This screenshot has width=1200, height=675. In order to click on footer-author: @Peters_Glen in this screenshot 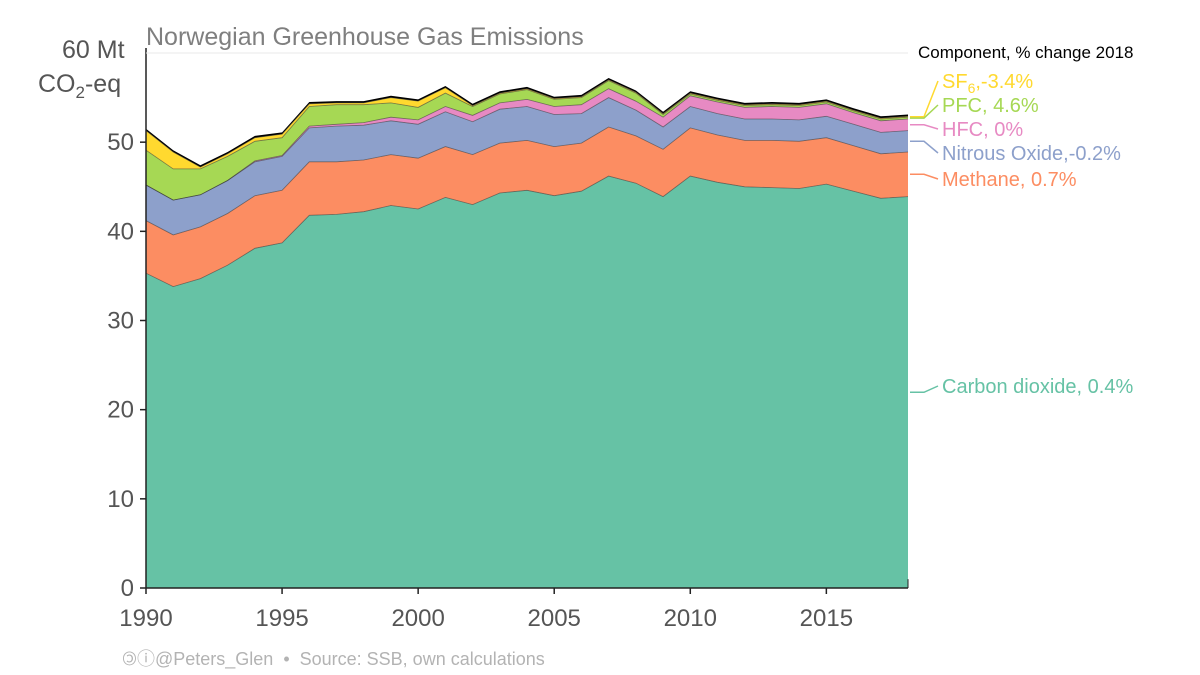, I will do `click(214, 659)`.